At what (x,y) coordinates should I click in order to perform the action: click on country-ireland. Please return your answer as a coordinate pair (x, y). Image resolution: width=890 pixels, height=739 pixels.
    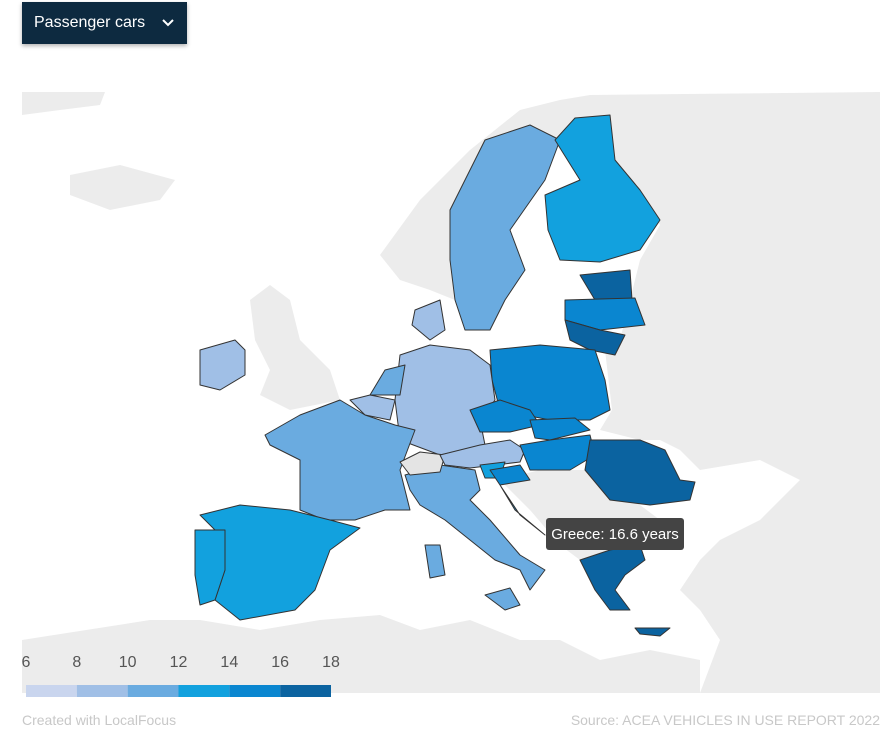
    Looking at the image, I should click on (222, 365).